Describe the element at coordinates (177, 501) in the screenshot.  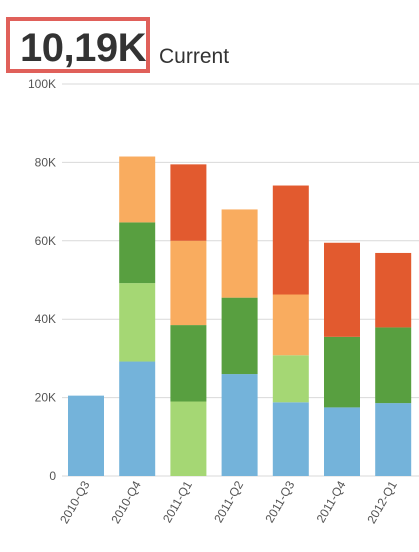
I see `x-tick-label: 2011-Q1` at that location.